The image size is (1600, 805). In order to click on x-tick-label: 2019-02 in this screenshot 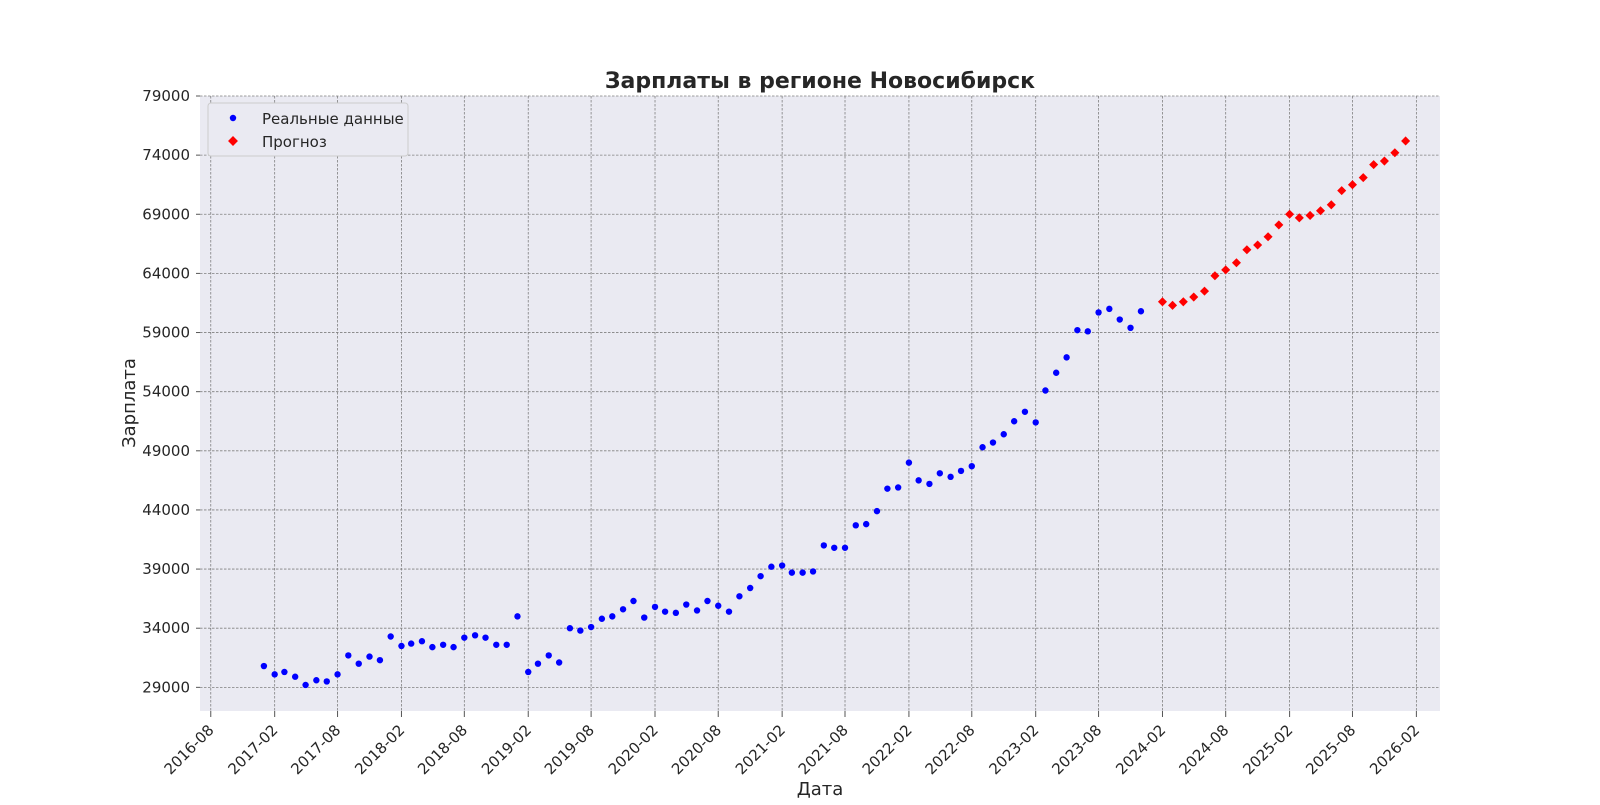, I will do `click(506, 749)`.